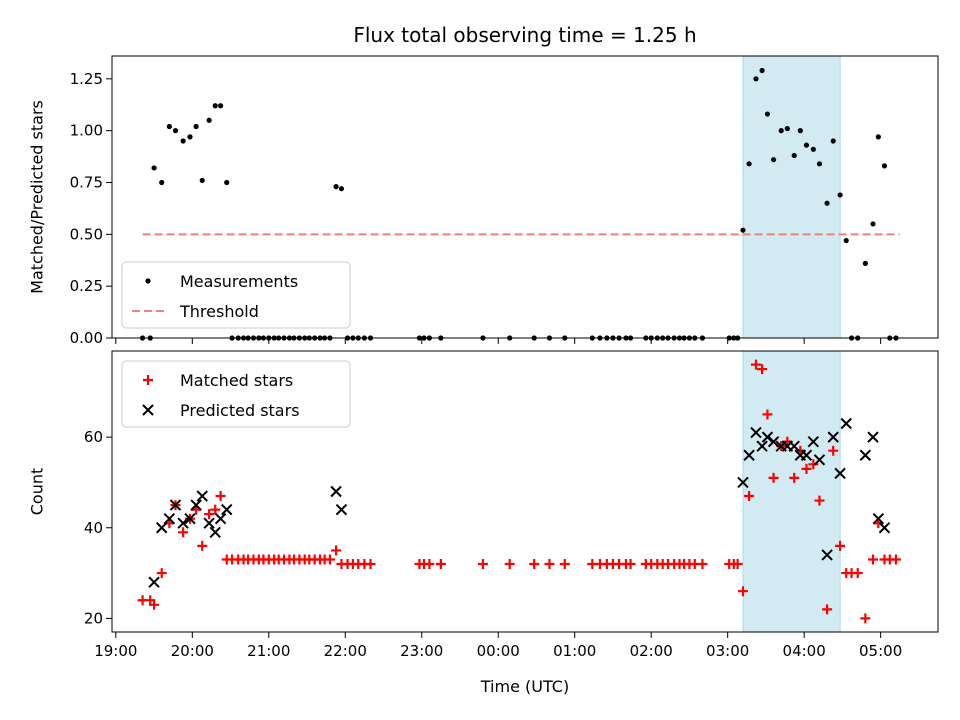 This screenshot has height=720, width=960. Describe the element at coordinates (86, 182) in the screenshot. I see `y-tick-label: 0.75` at that location.